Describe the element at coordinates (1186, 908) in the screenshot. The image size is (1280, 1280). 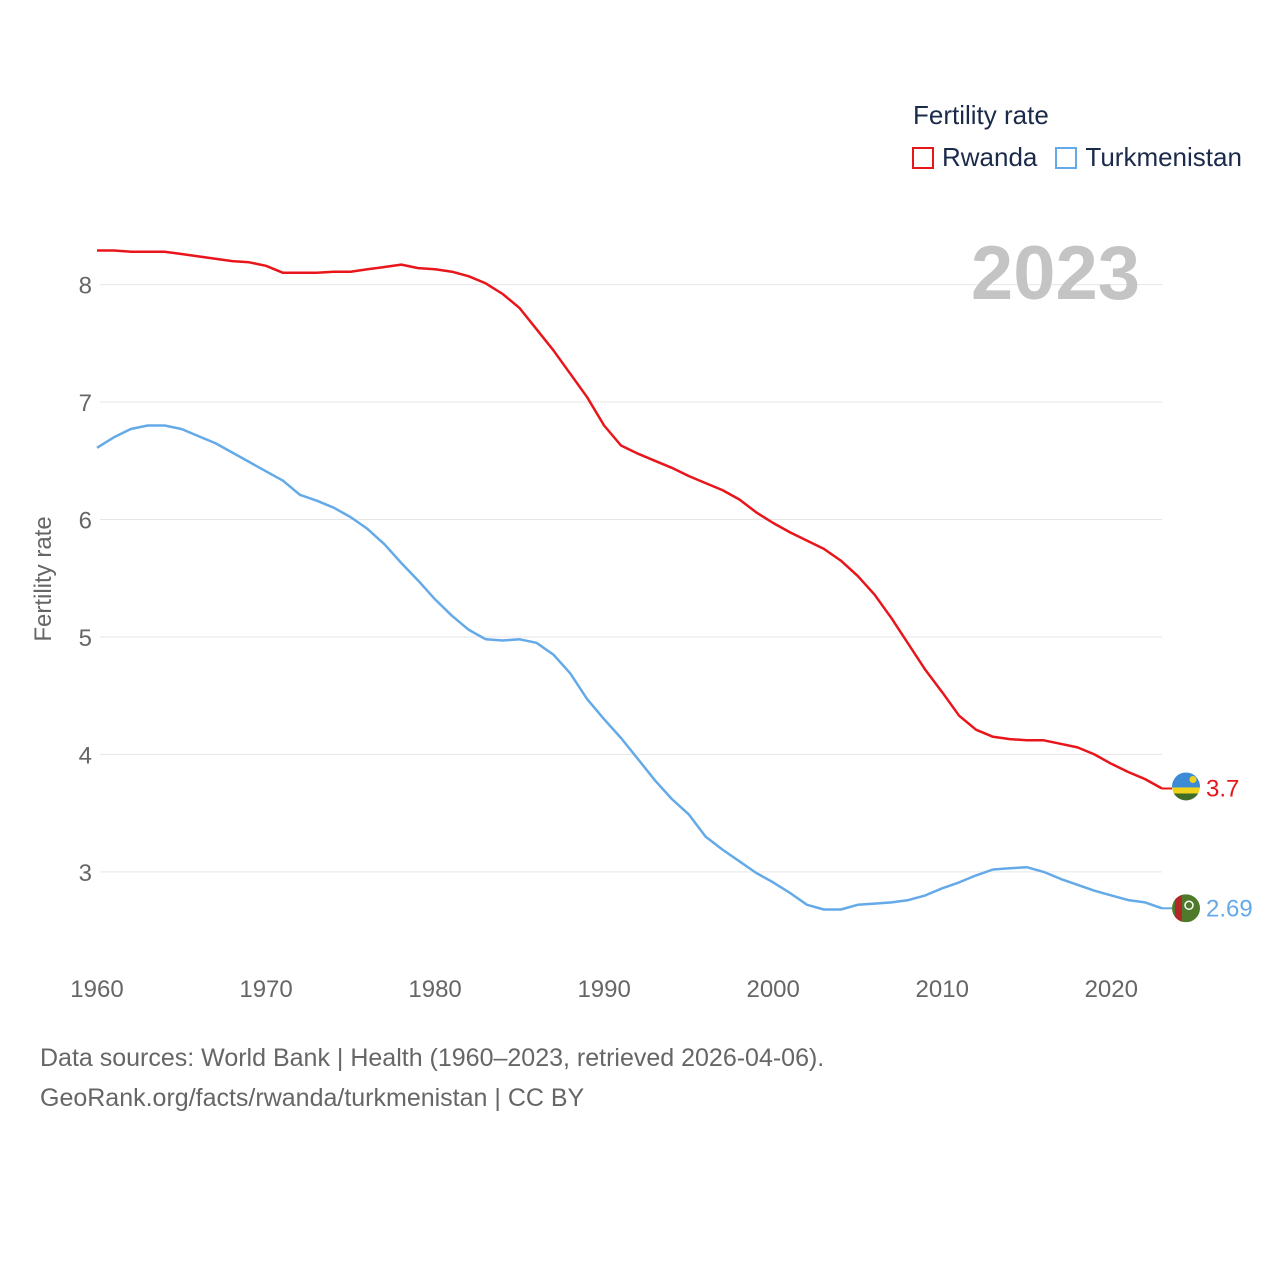
I see `turkmenistan-flag-icon` at that location.